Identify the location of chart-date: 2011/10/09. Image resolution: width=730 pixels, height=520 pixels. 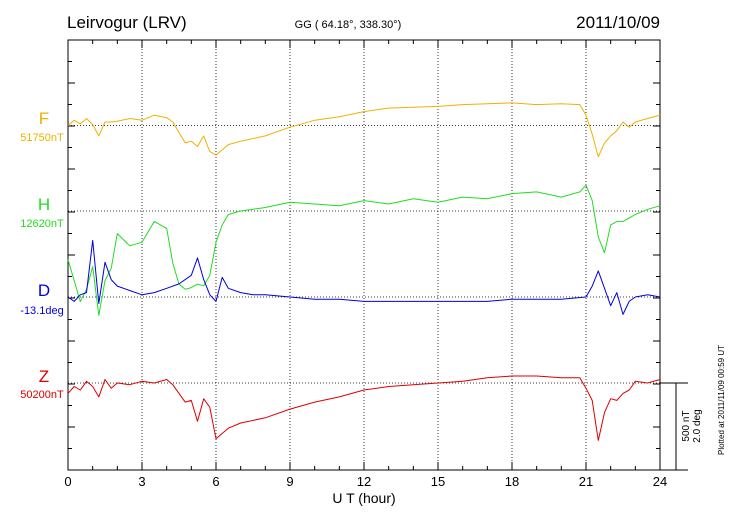
(618, 22).